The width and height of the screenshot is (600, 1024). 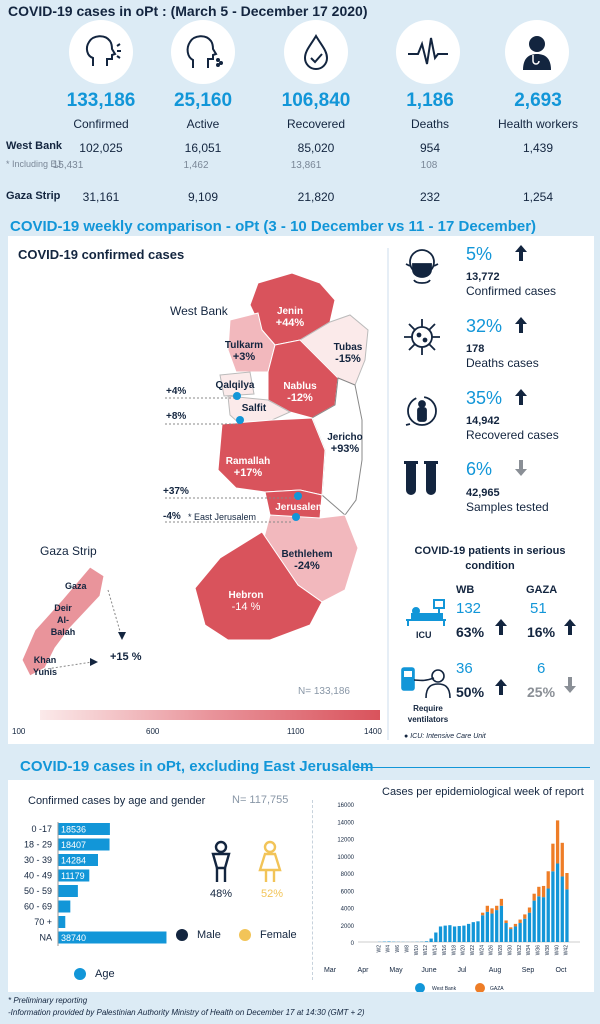 I want to click on sneeze-icon, so click(x=203, y=52).